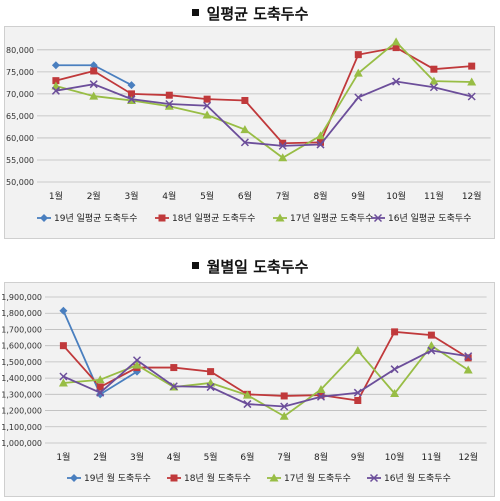  I want to click on series-y18, so click(265, 366).